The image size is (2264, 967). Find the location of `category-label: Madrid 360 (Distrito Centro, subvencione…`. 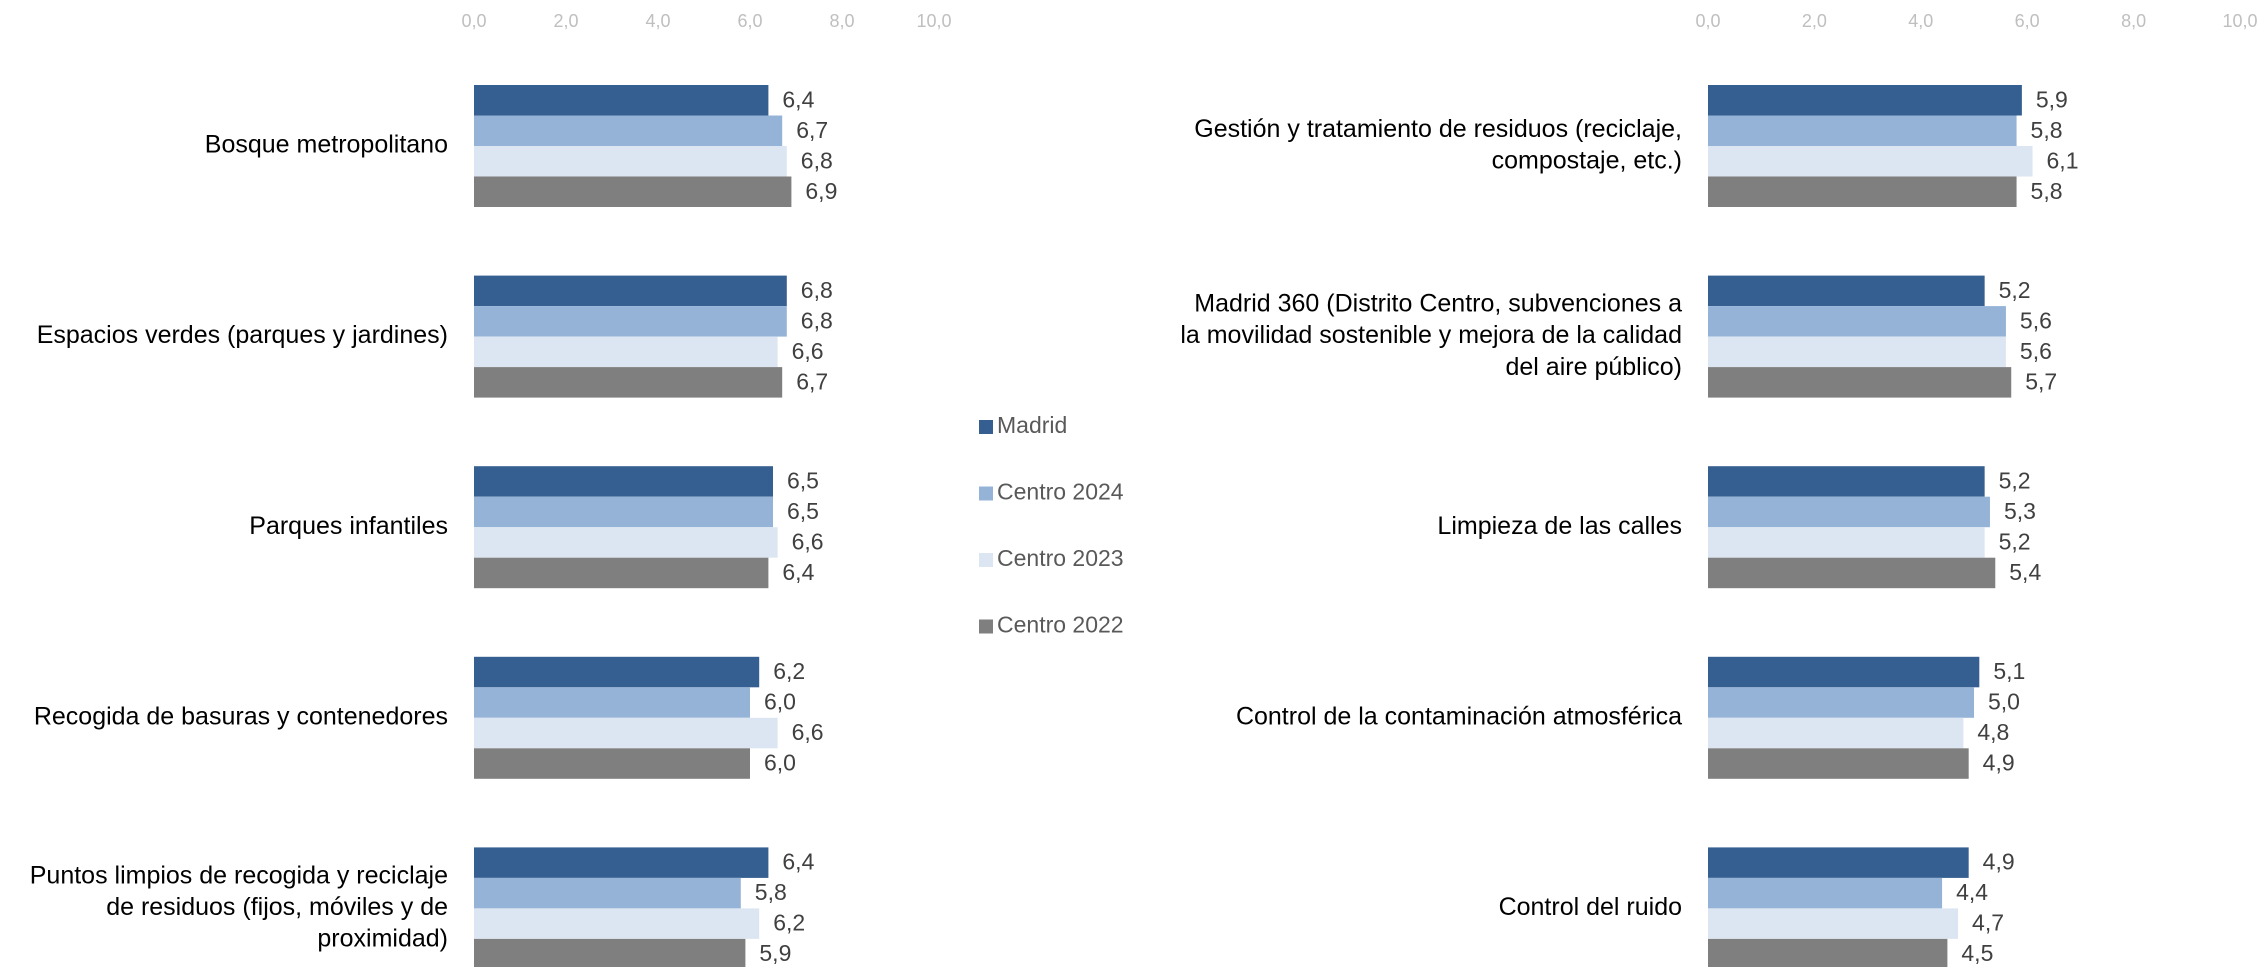

category-label: Madrid 360 (Distrito Centro, subvencione… is located at coordinates (1438, 304).